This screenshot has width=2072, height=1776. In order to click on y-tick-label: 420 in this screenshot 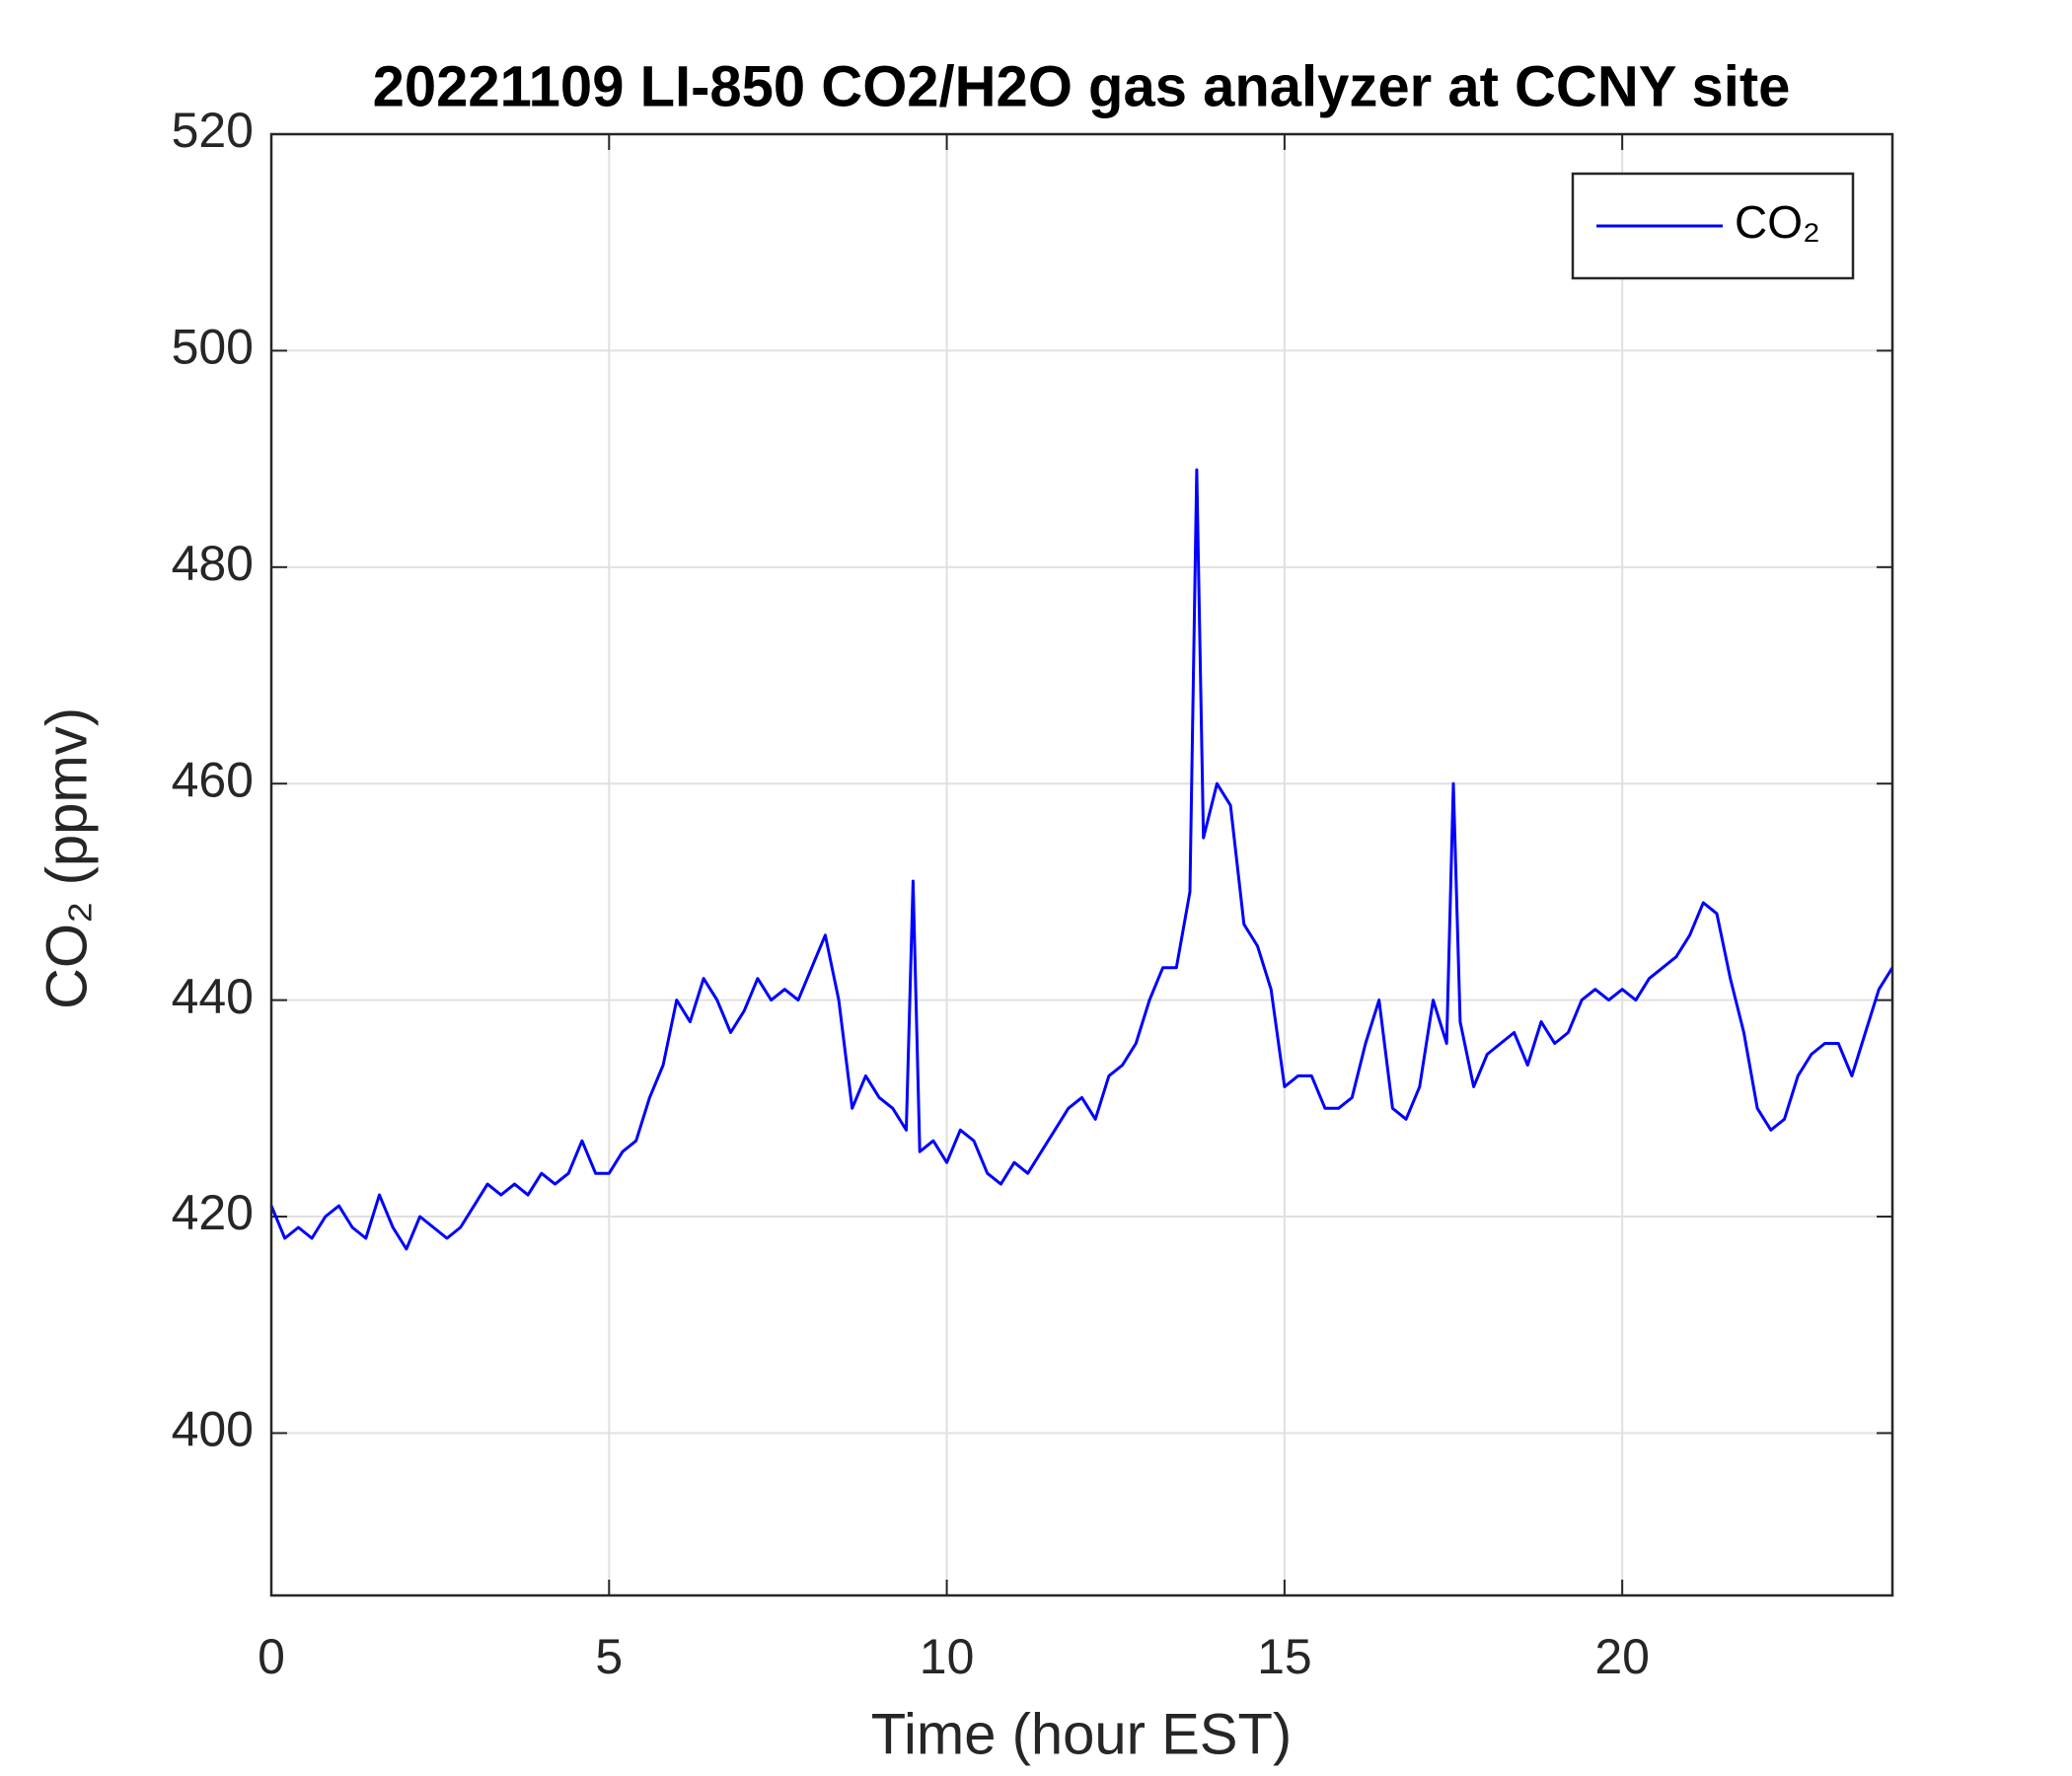, I will do `click(213, 1212)`.